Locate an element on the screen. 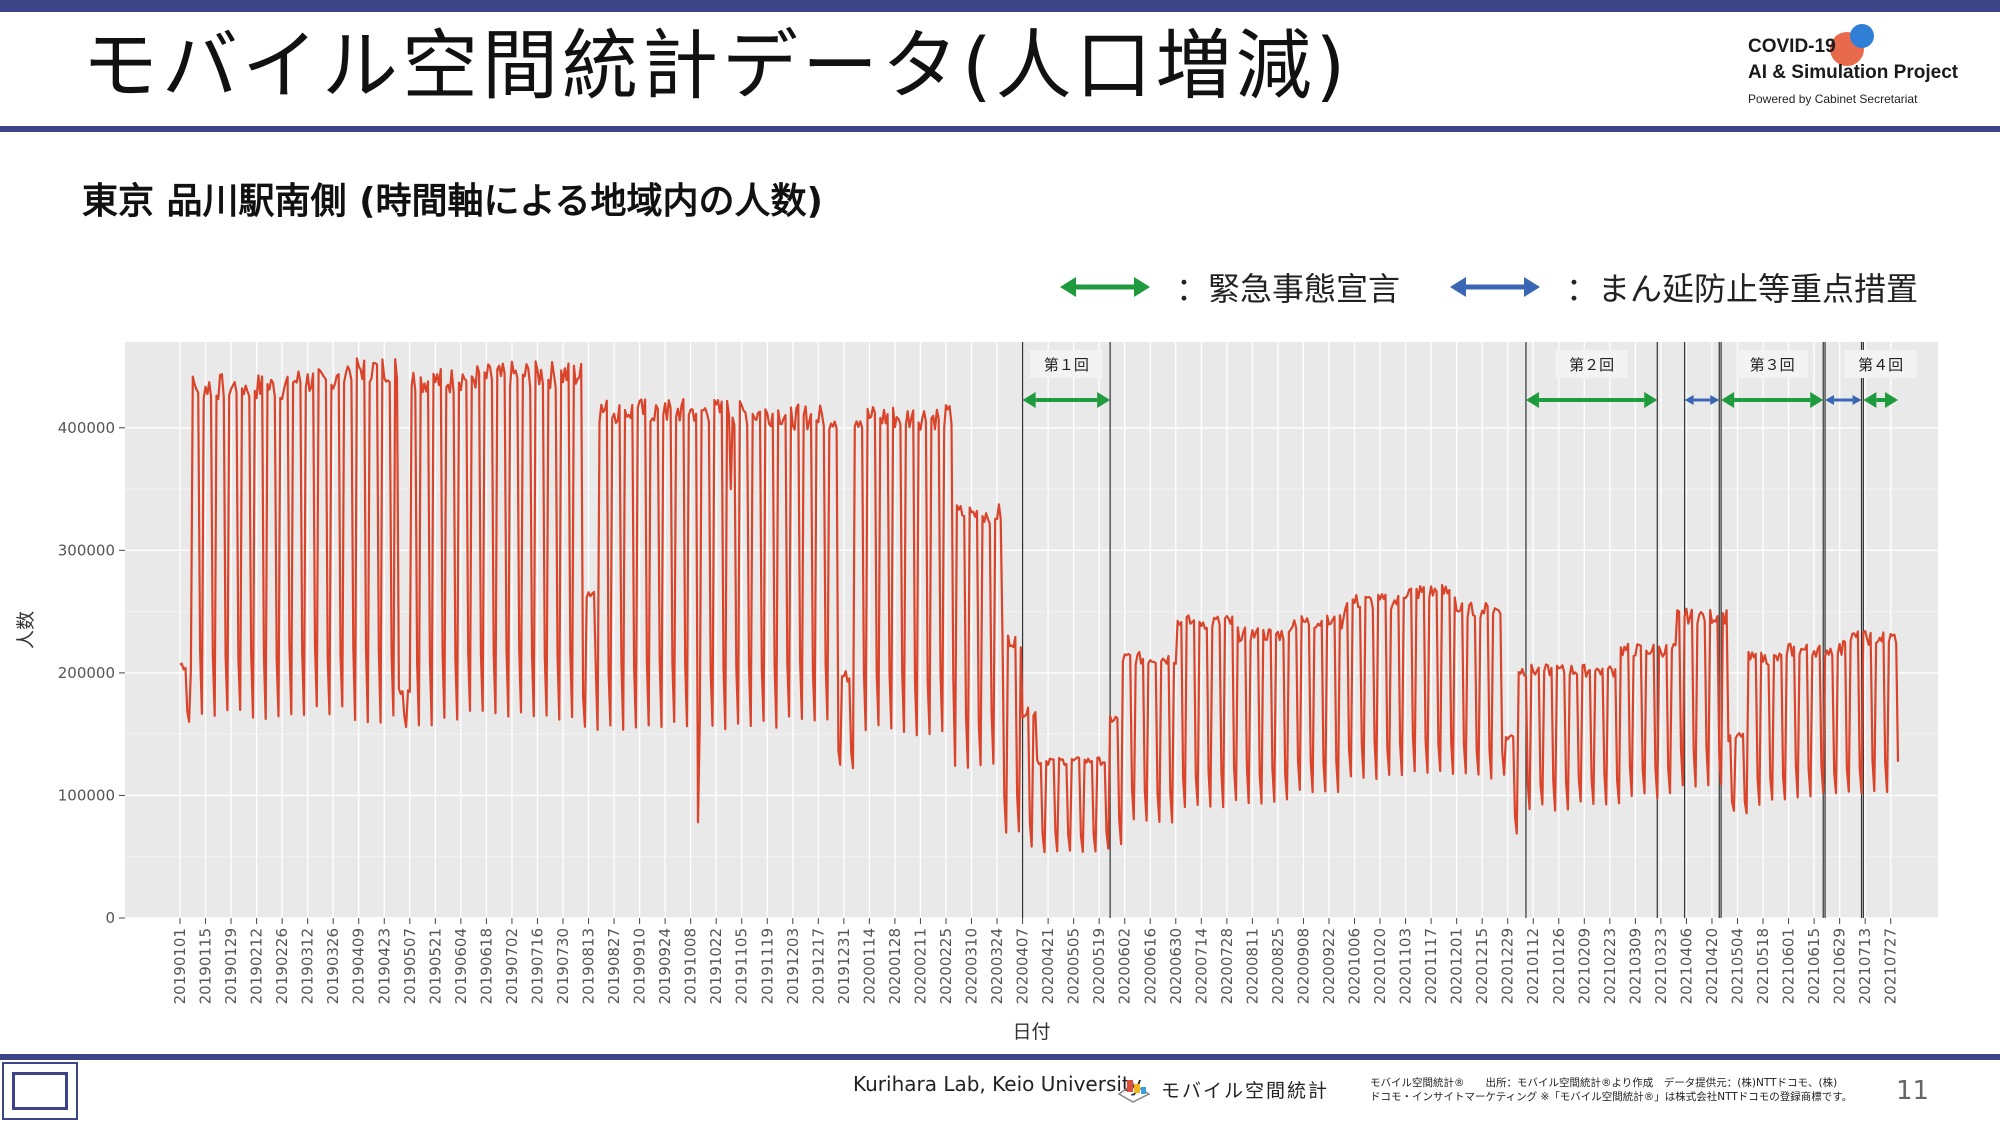 The width and height of the screenshot is (2000, 1125). x-tick-label: 20190409 is located at coordinates (359, 966).